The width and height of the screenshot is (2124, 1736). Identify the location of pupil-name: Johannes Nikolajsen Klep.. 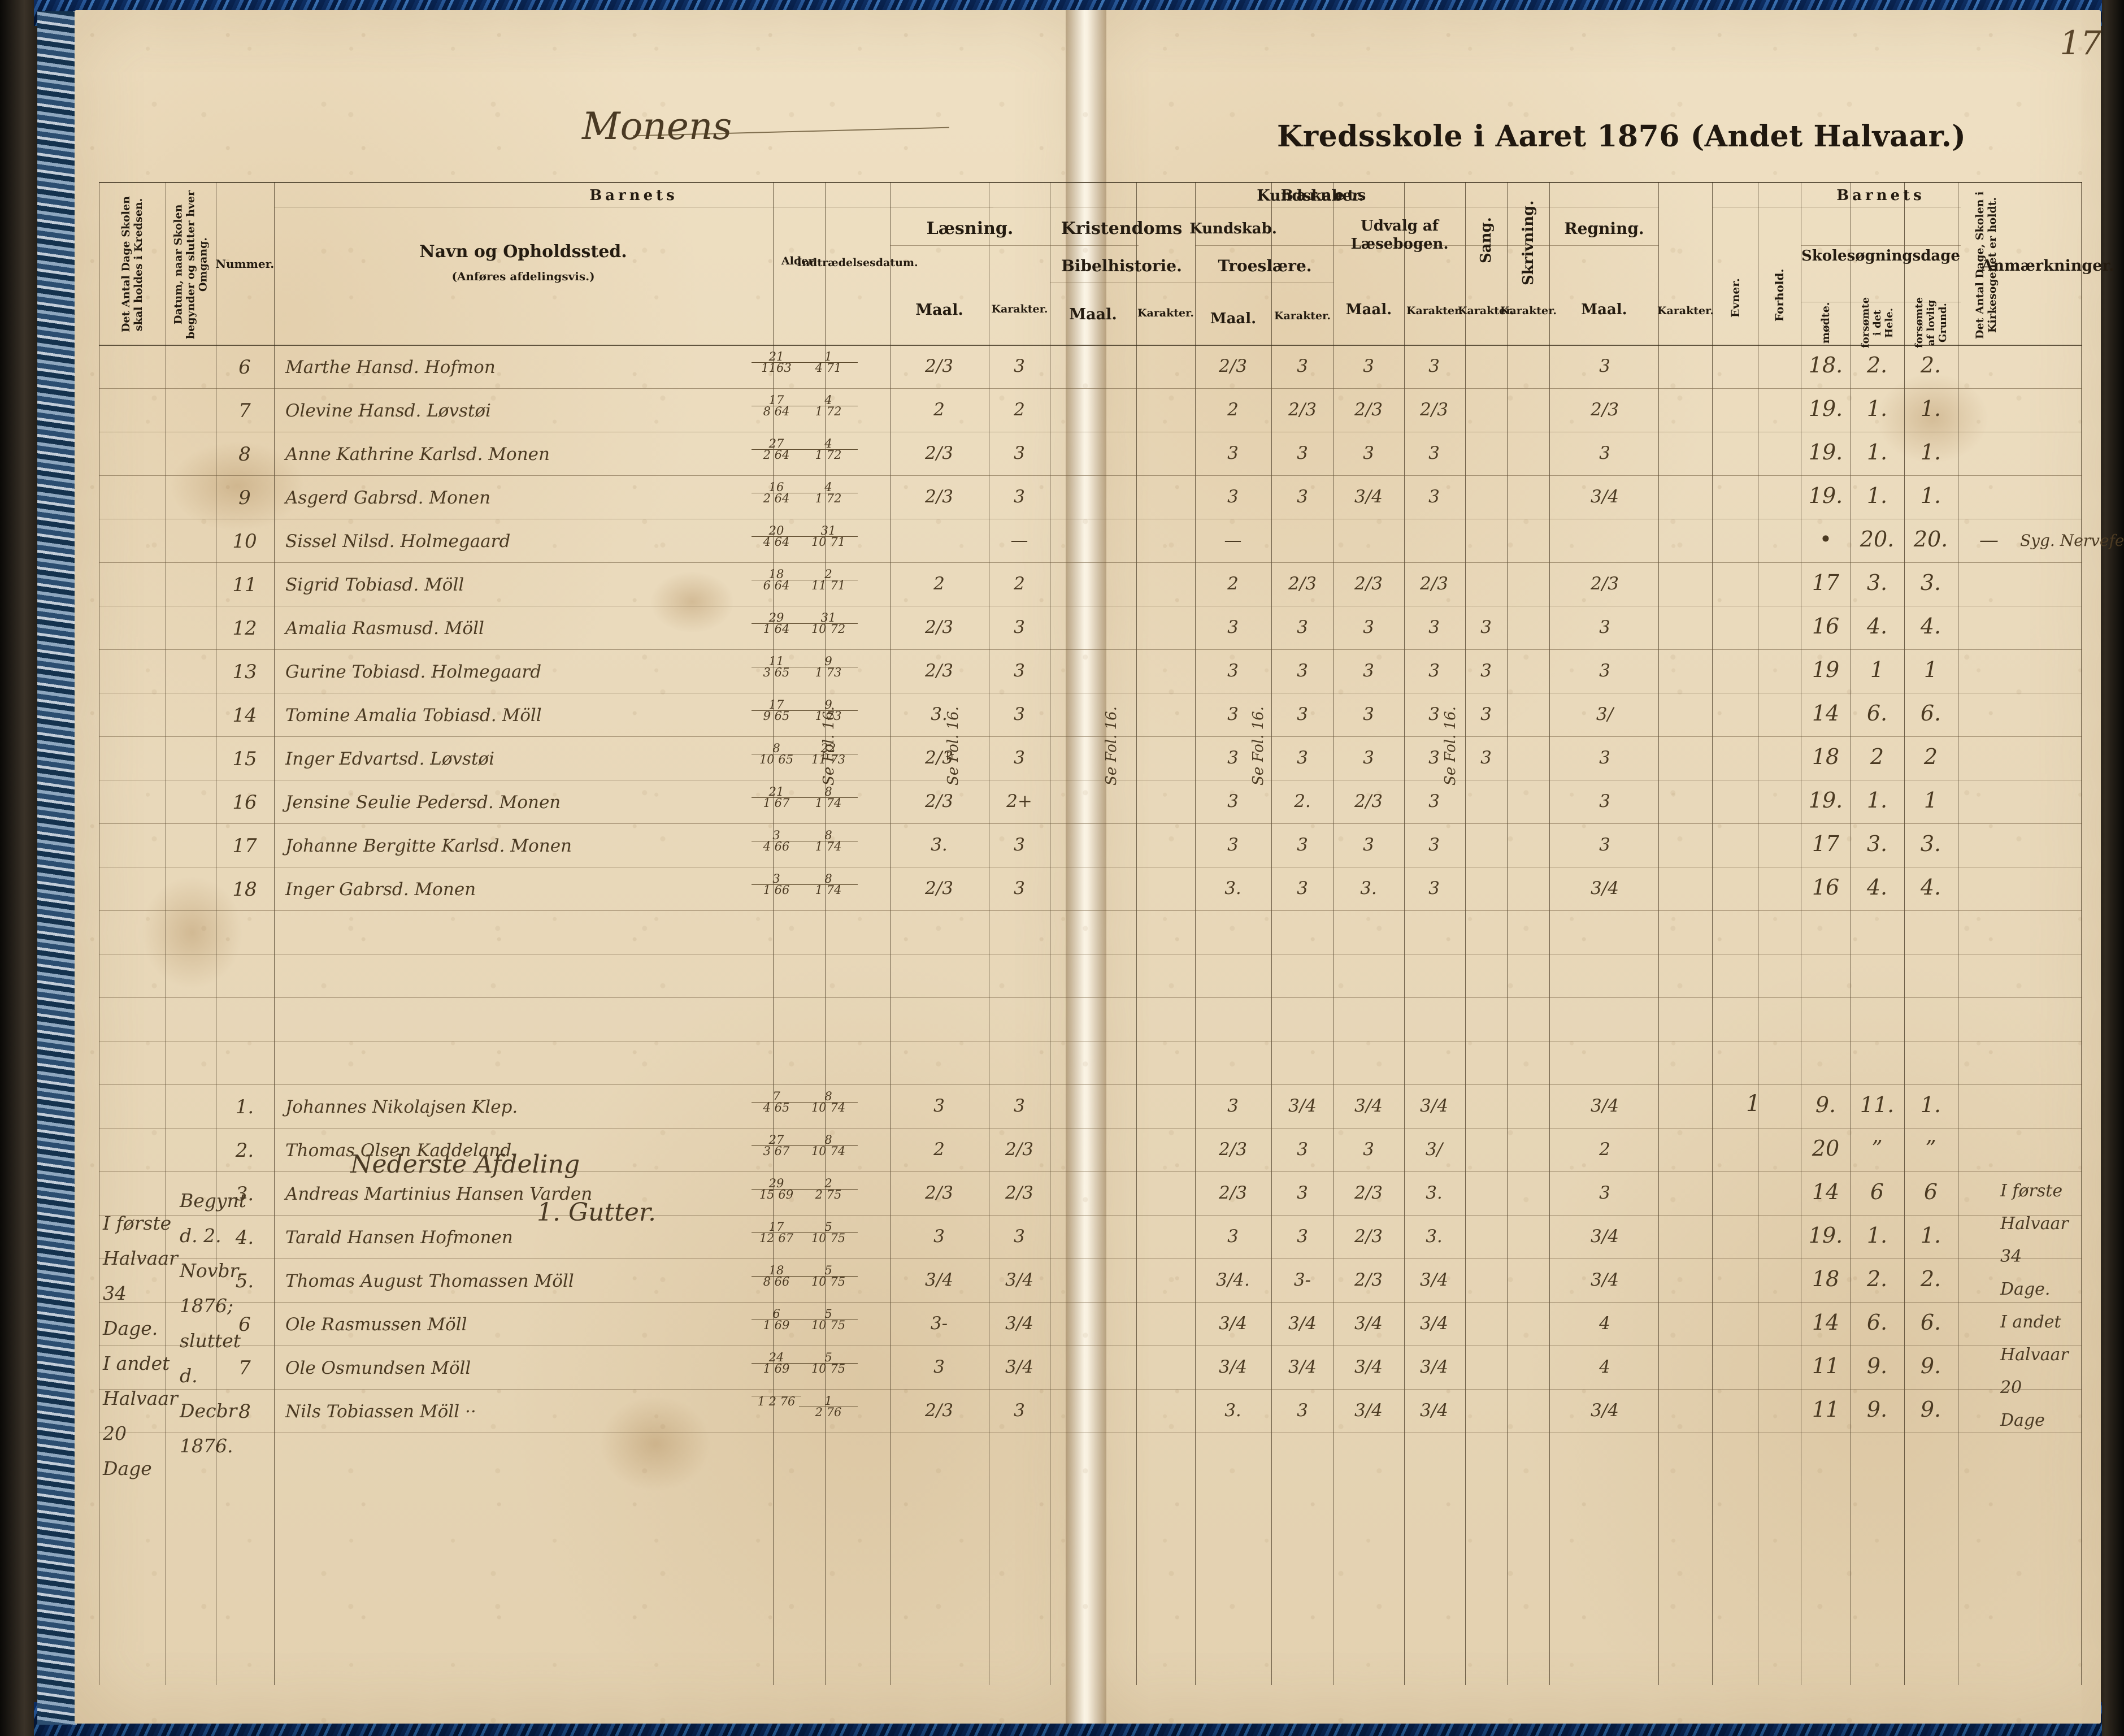
(401, 1107).